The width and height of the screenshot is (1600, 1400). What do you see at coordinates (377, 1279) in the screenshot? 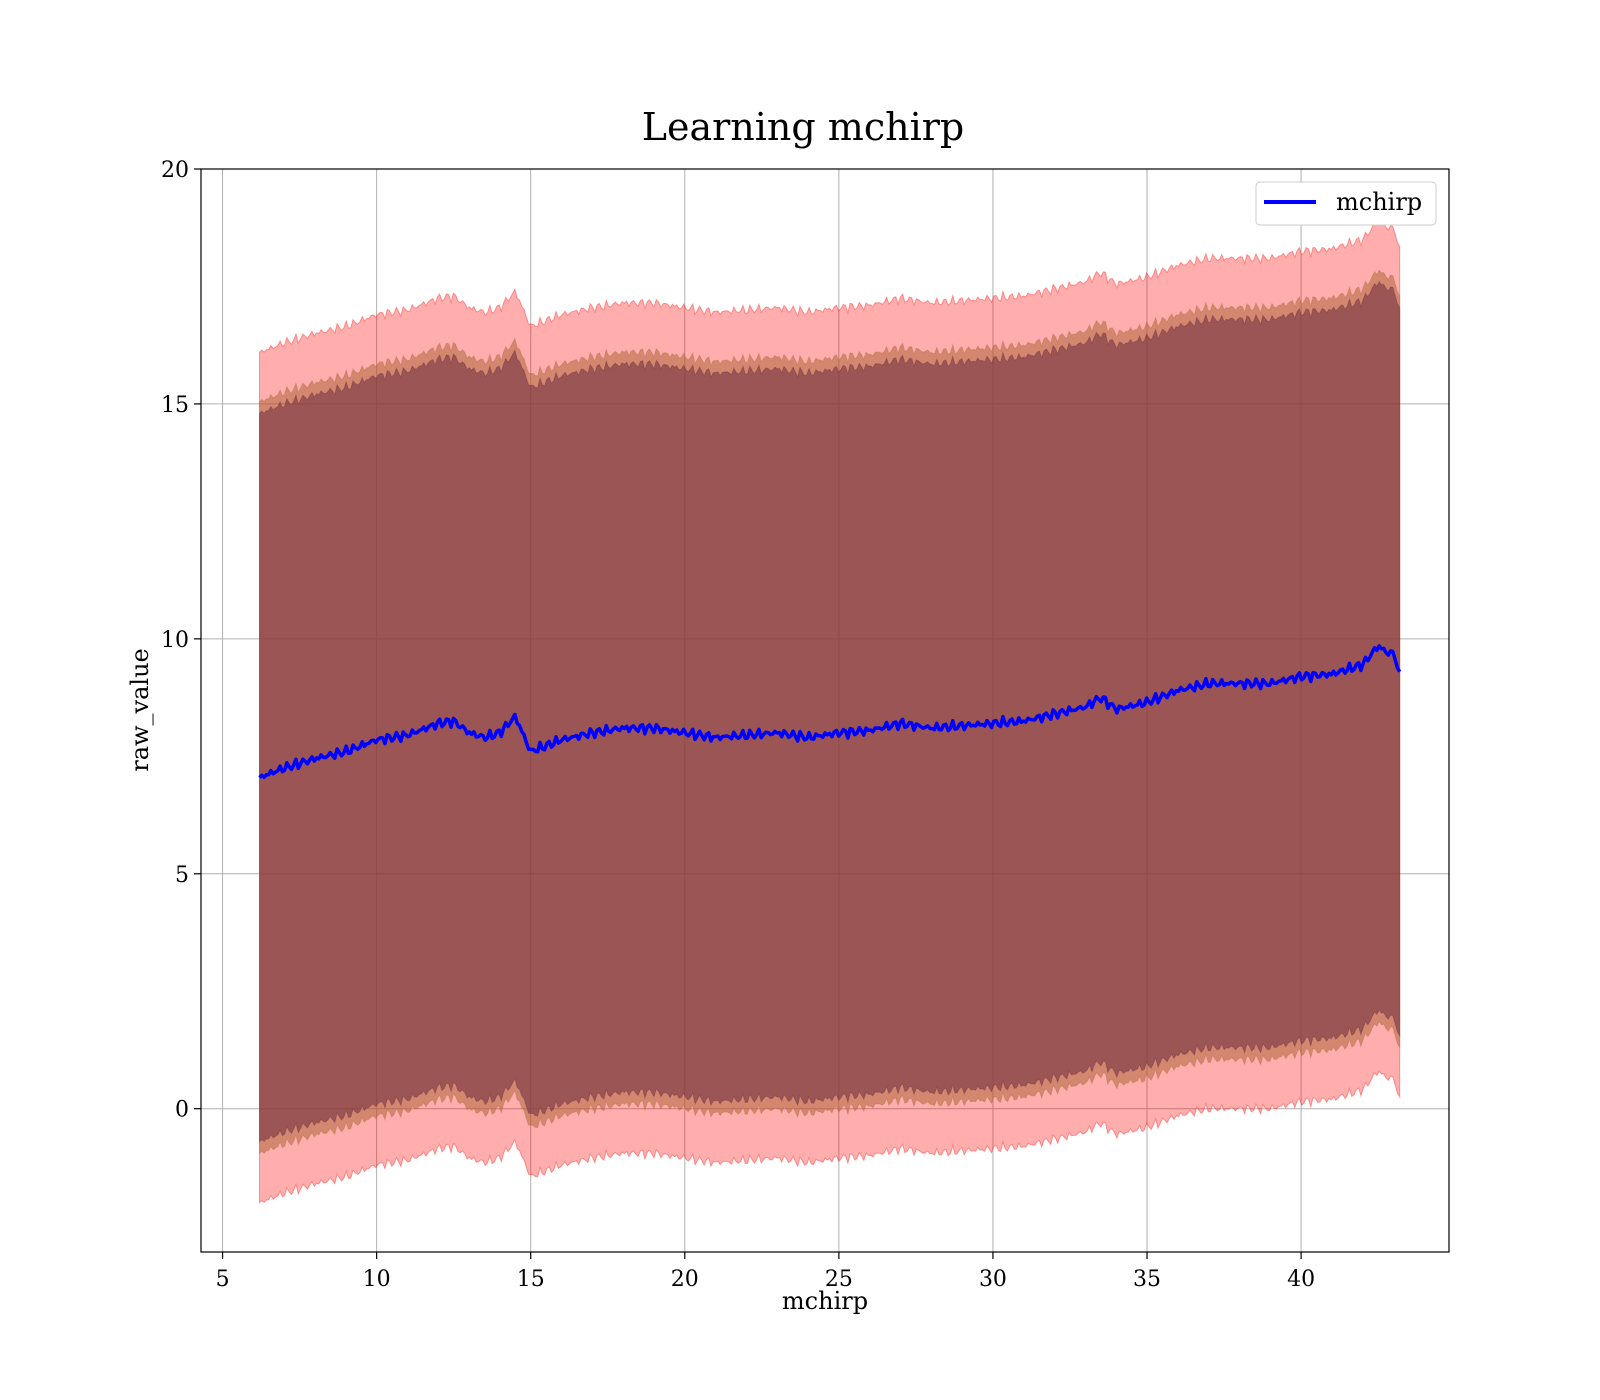
I see `x-tick-label: 10` at bounding box center [377, 1279].